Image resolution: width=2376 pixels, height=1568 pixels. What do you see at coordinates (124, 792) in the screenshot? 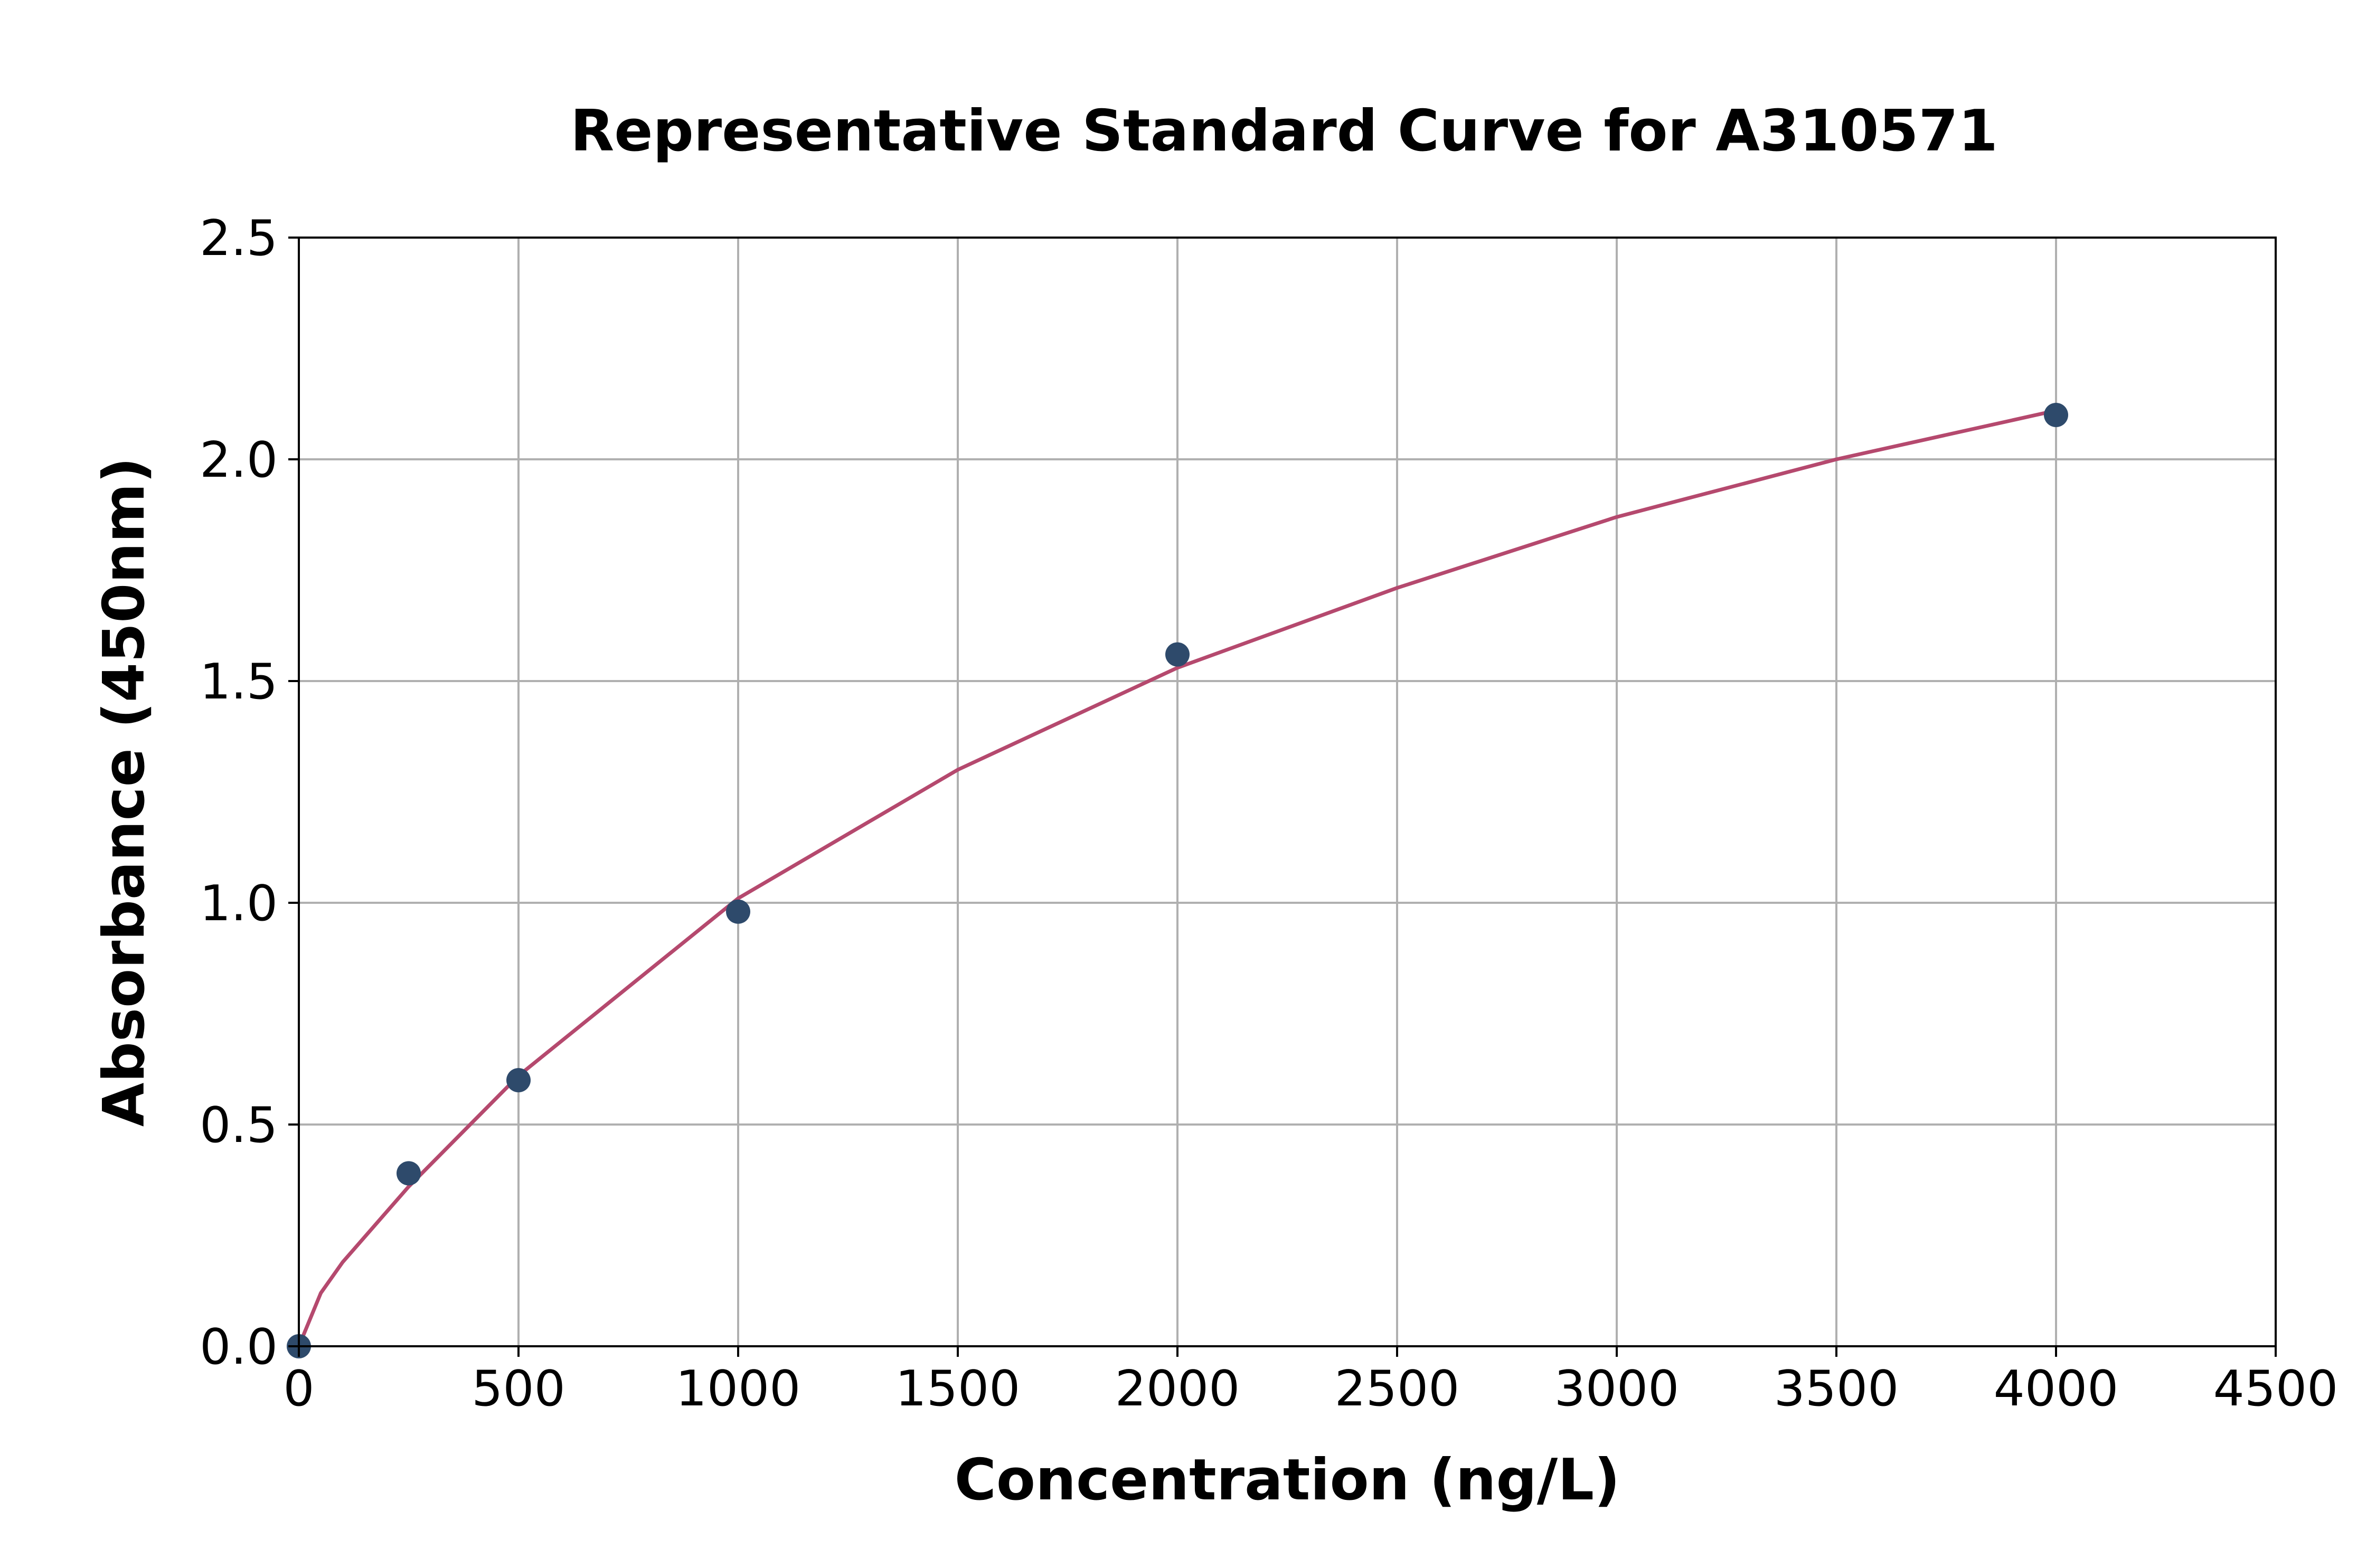
I see `y-axis-label: Absorbance (450nm)` at bounding box center [124, 792].